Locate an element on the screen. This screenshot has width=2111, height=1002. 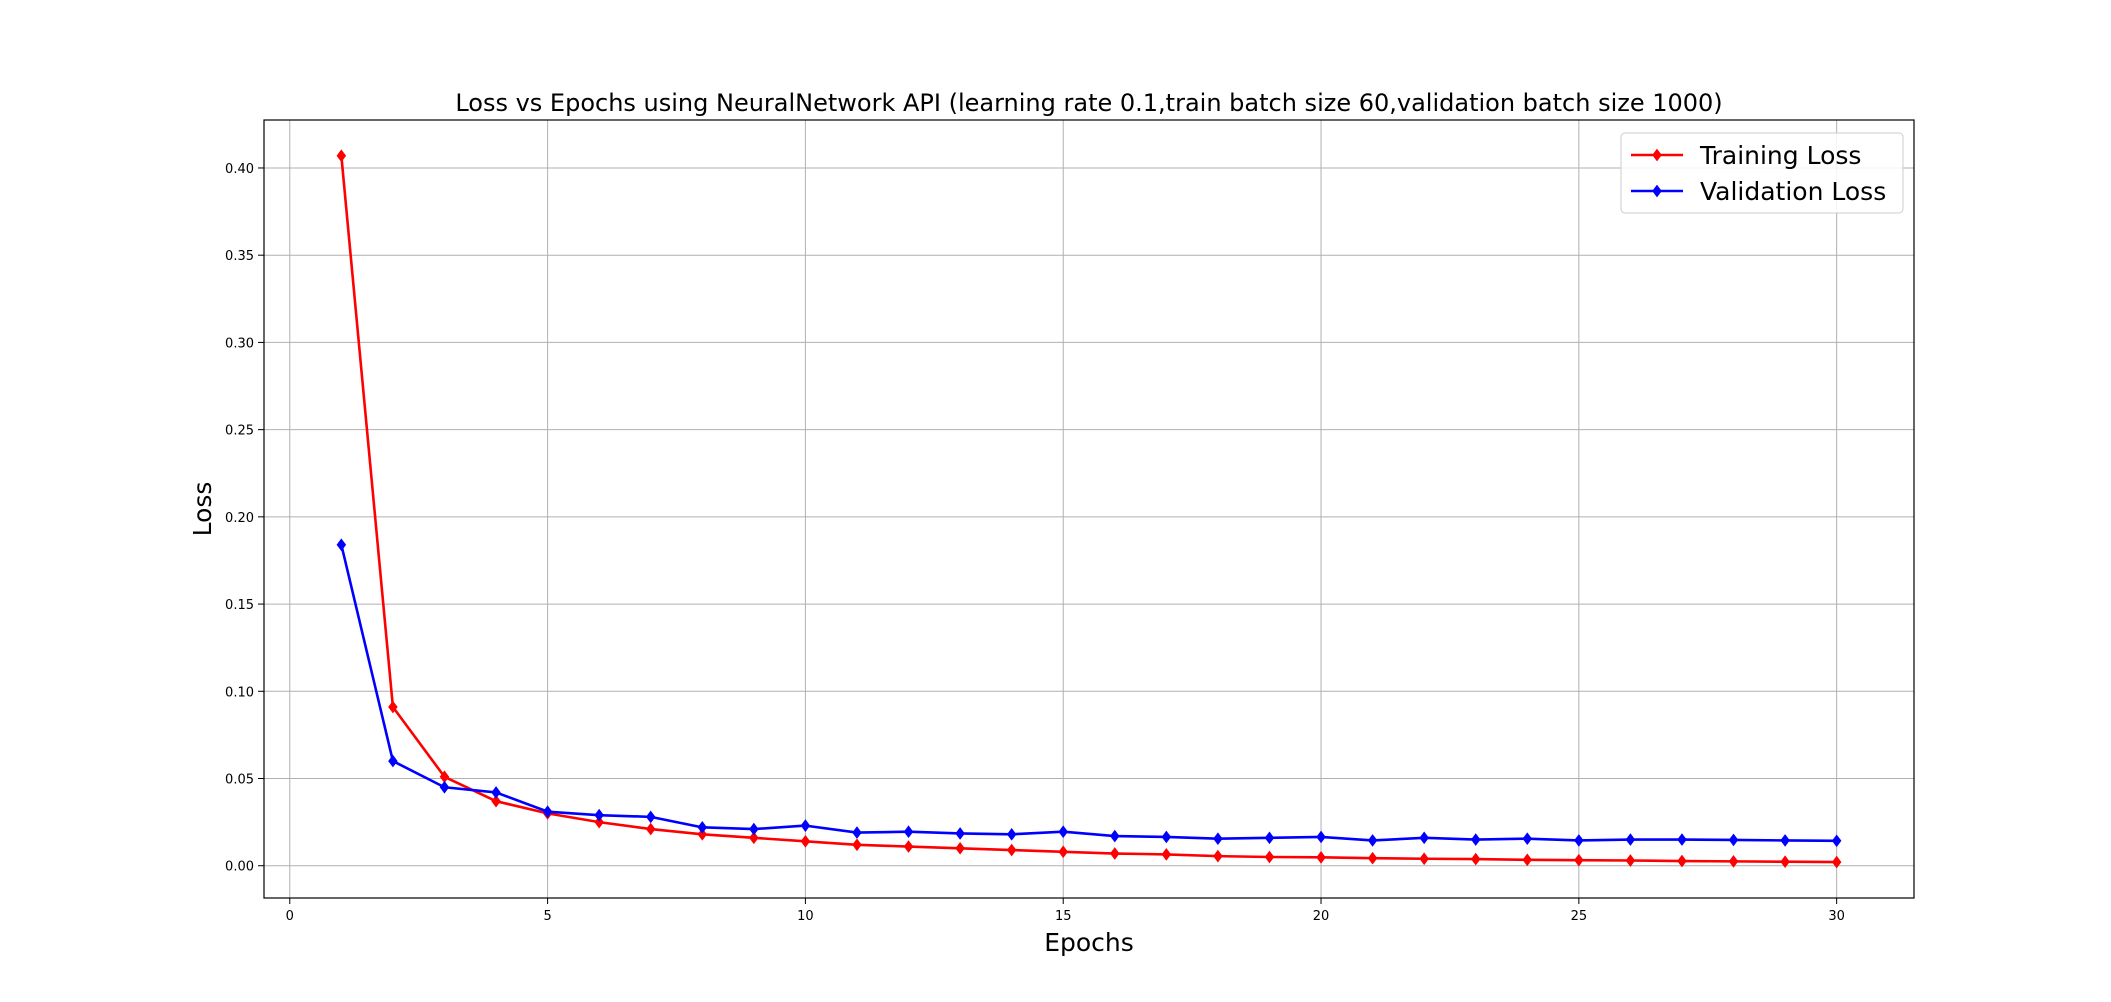
y-tick-label: 0.30 is located at coordinates (239, 343).